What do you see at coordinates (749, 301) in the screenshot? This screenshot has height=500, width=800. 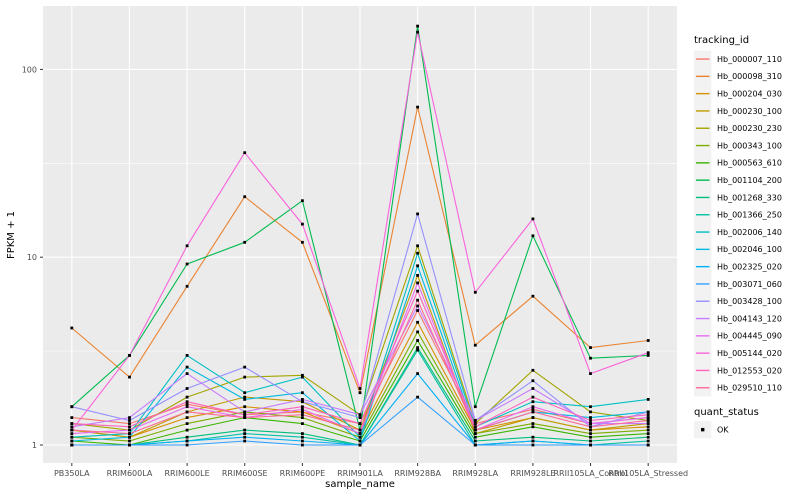 I see `legend-label-Hb_003428_100: Hb_003428_100` at bounding box center [749, 301].